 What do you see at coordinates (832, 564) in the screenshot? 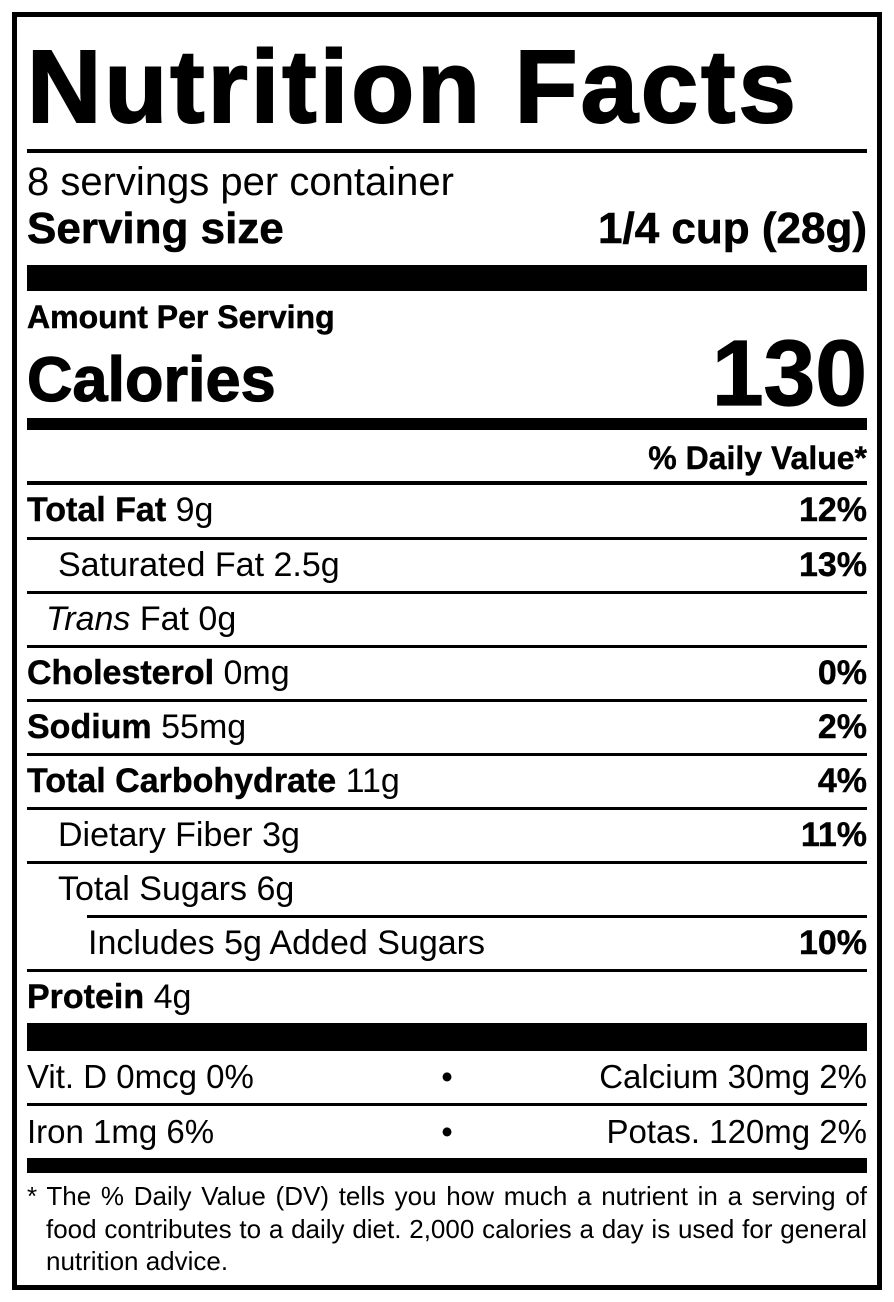
I see `nutrient-dv: 13%` at bounding box center [832, 564].